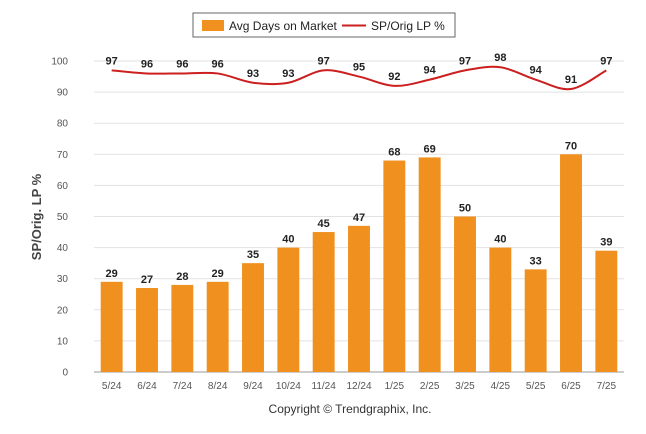 The height and width of the screenshot is (434, 646). What do you see at coordinates (63, 93) in the screenshot?
I see `y-tick-label: 90` at bounding box center [63, 93].